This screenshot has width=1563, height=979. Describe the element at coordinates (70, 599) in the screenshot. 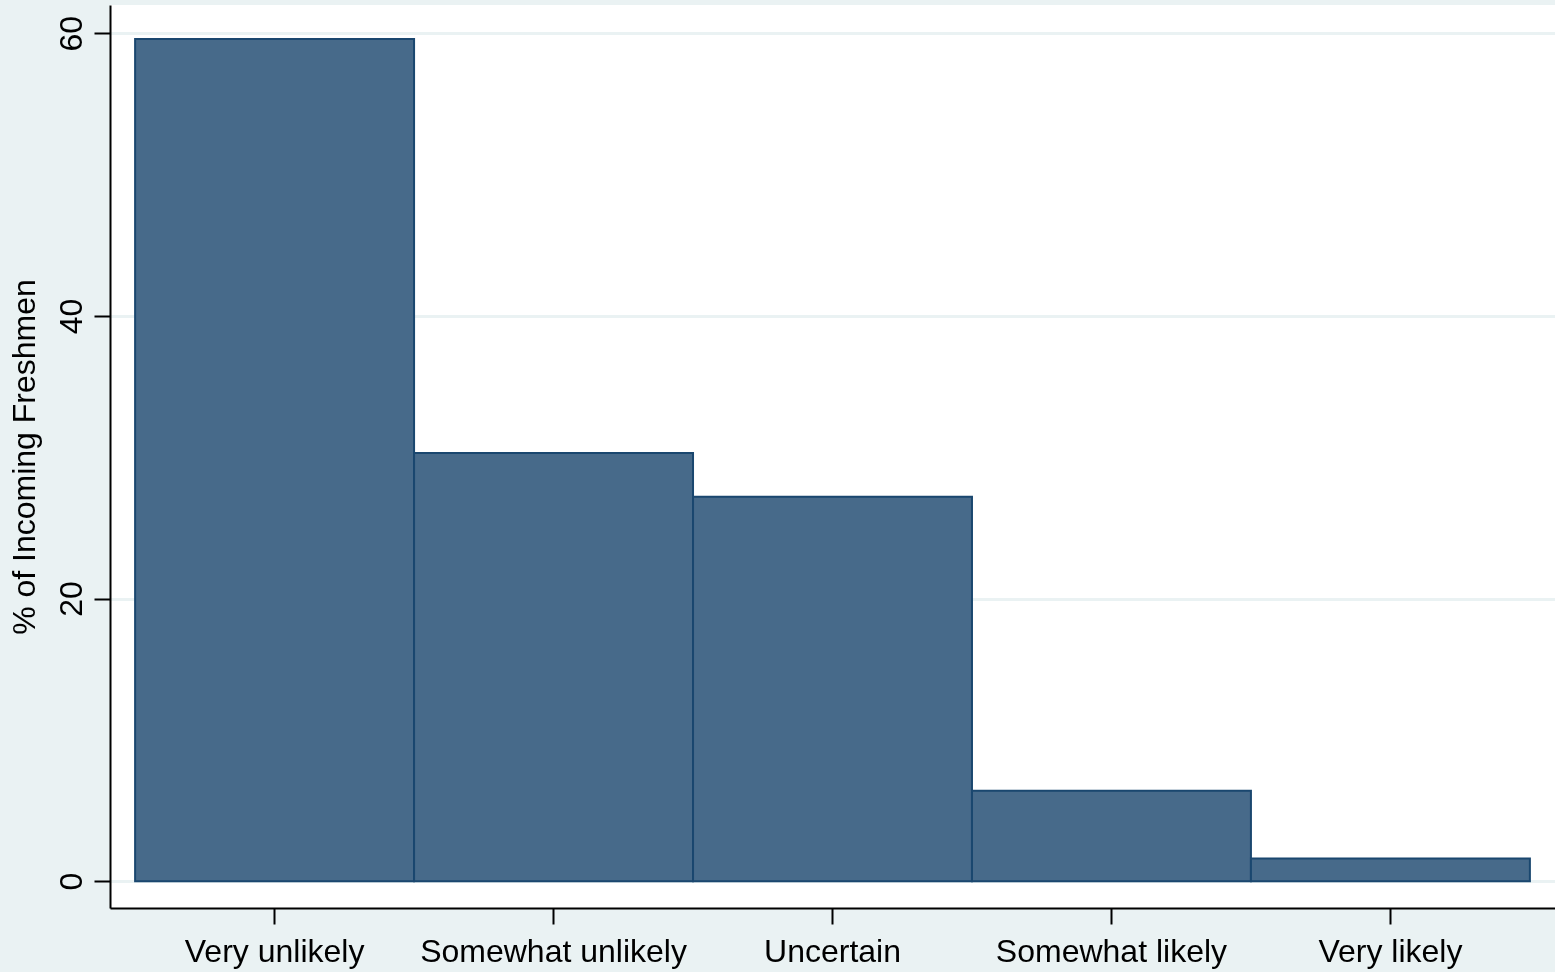

I see `y-tick-label: 20` at that location.